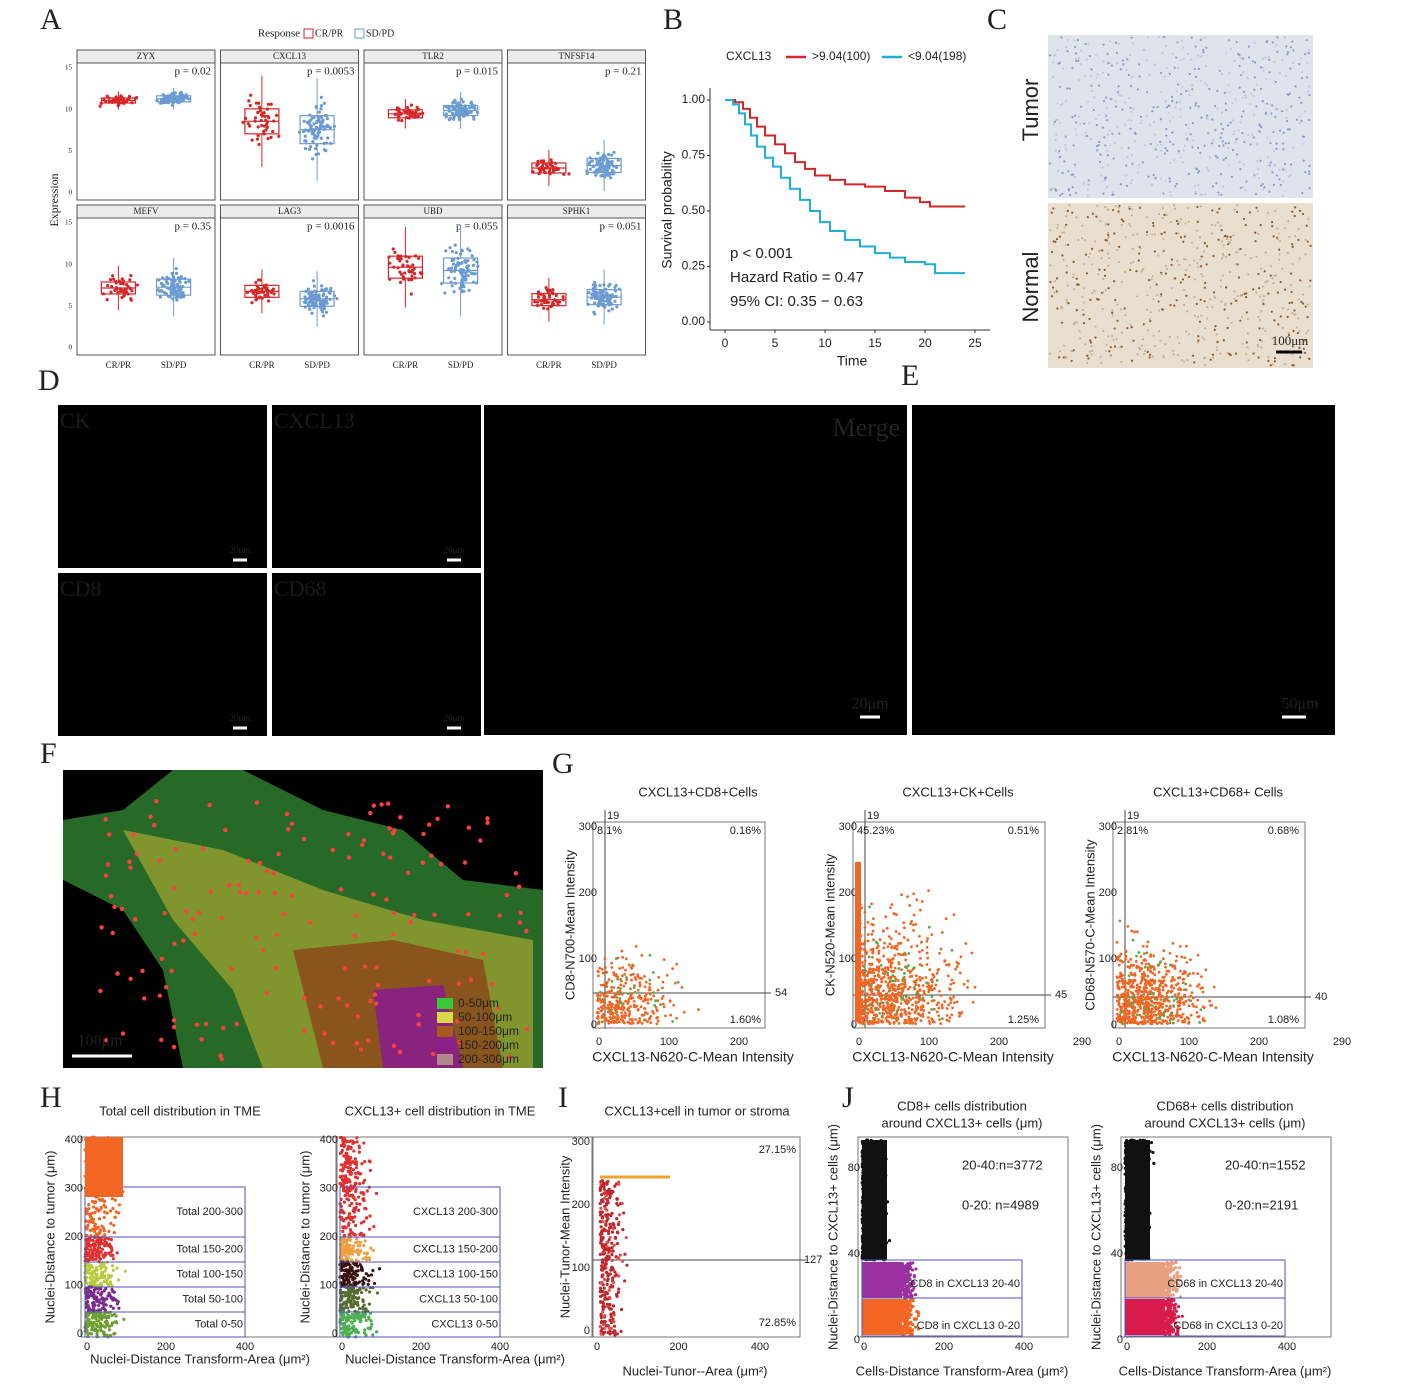 The image size is (1401, 1390). I want to click on label: p = 0.21, so click(623, 72).